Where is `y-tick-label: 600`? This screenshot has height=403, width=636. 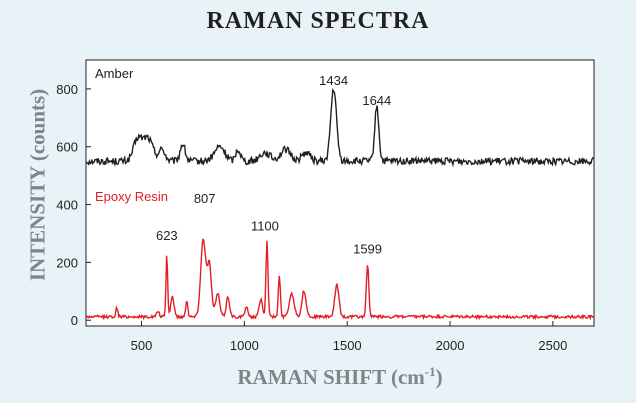 y-tick-label: 600 is located at coordinates (67, 147).